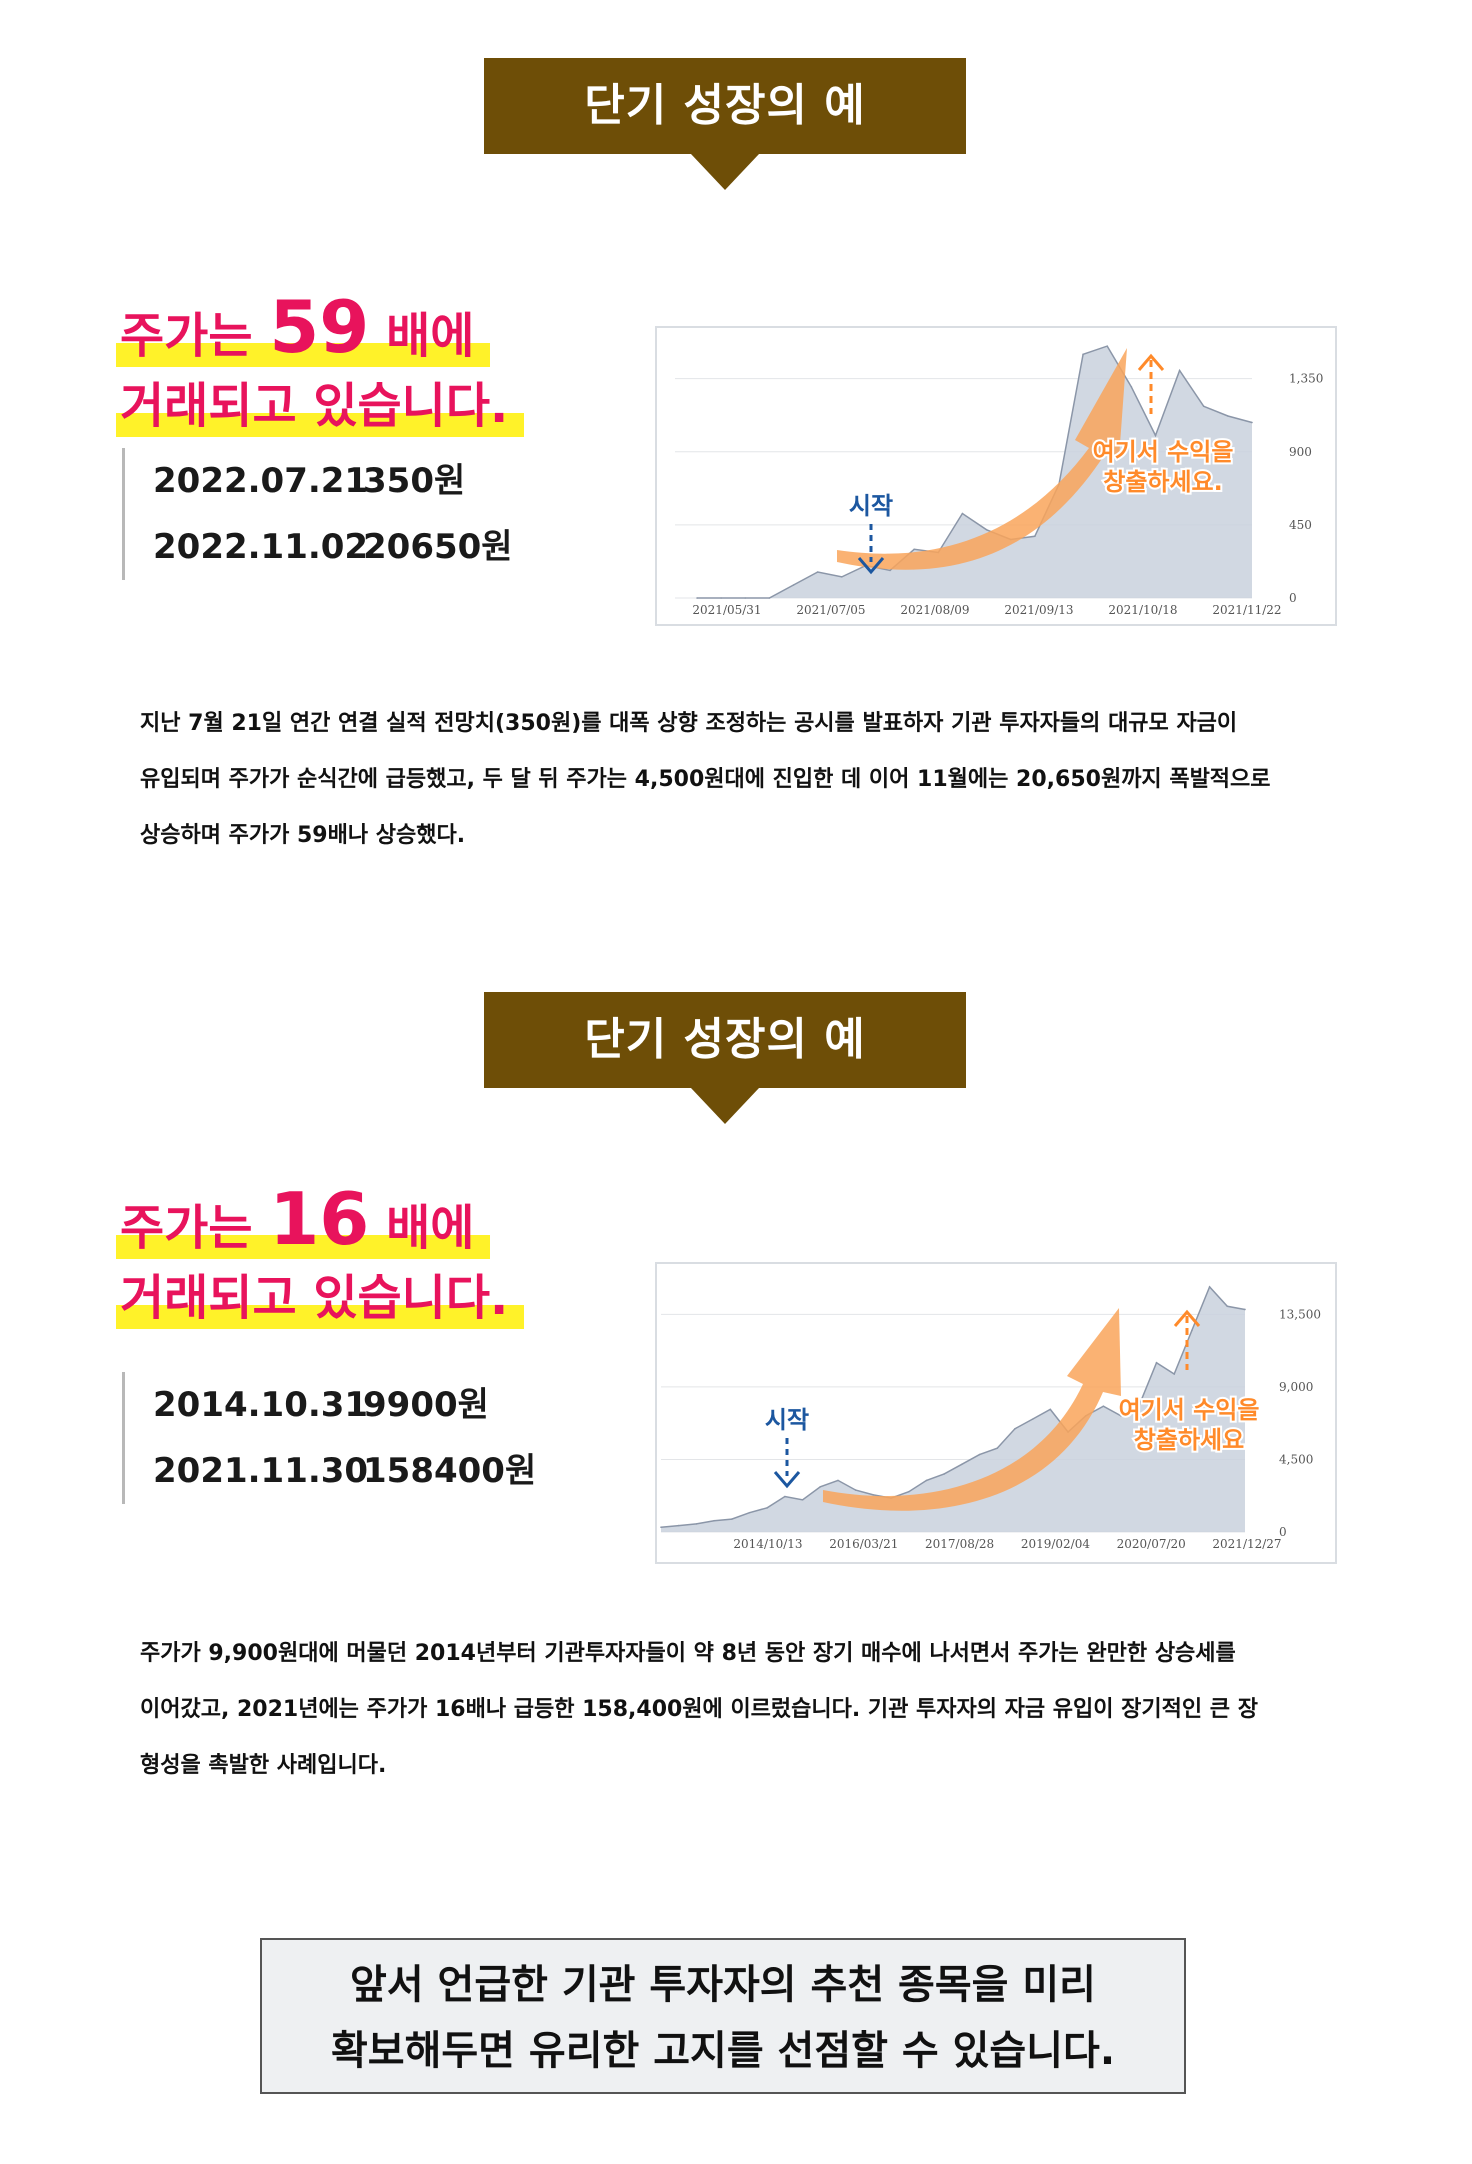  Describe the element at coordinates (1163, 482) in the screenshot. I see `profit-label-line2: 창출하세요.` at that location.